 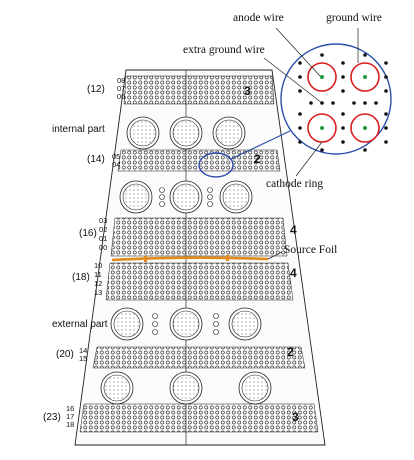 I want to click on foil-markers, so click(x=186, y=258).